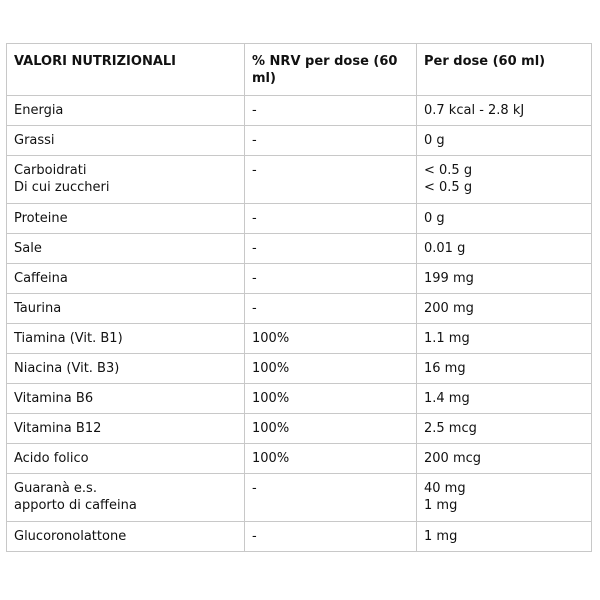  I want to click on table-row: Niacina (Vit. B3) 100% 16 mg, so click(299, 368).